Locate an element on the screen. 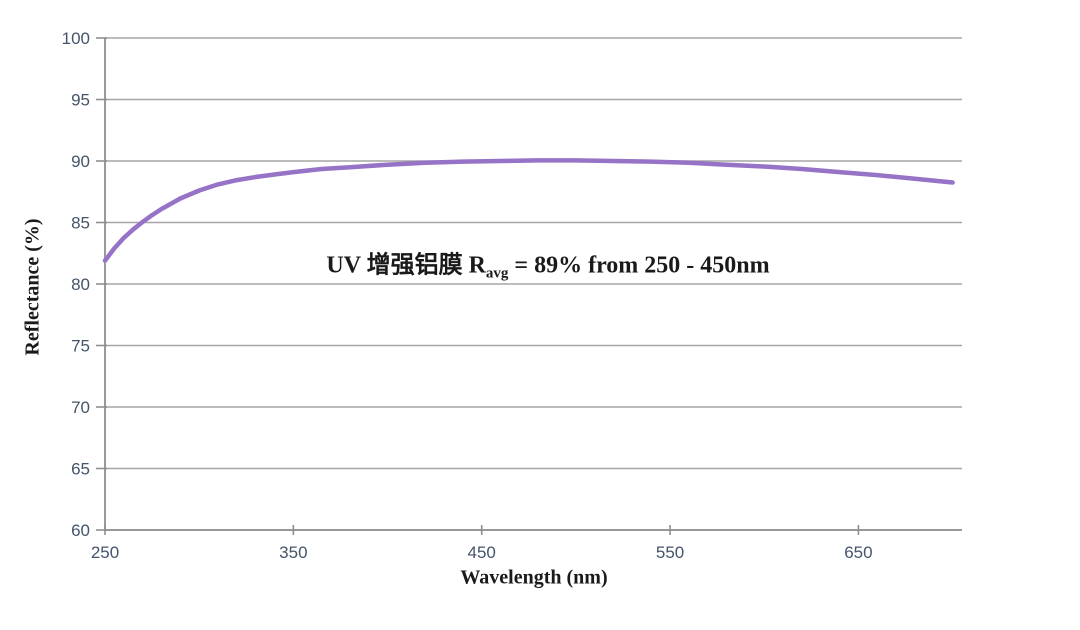  reflectance-series-line is located at coordinates (528, 210).